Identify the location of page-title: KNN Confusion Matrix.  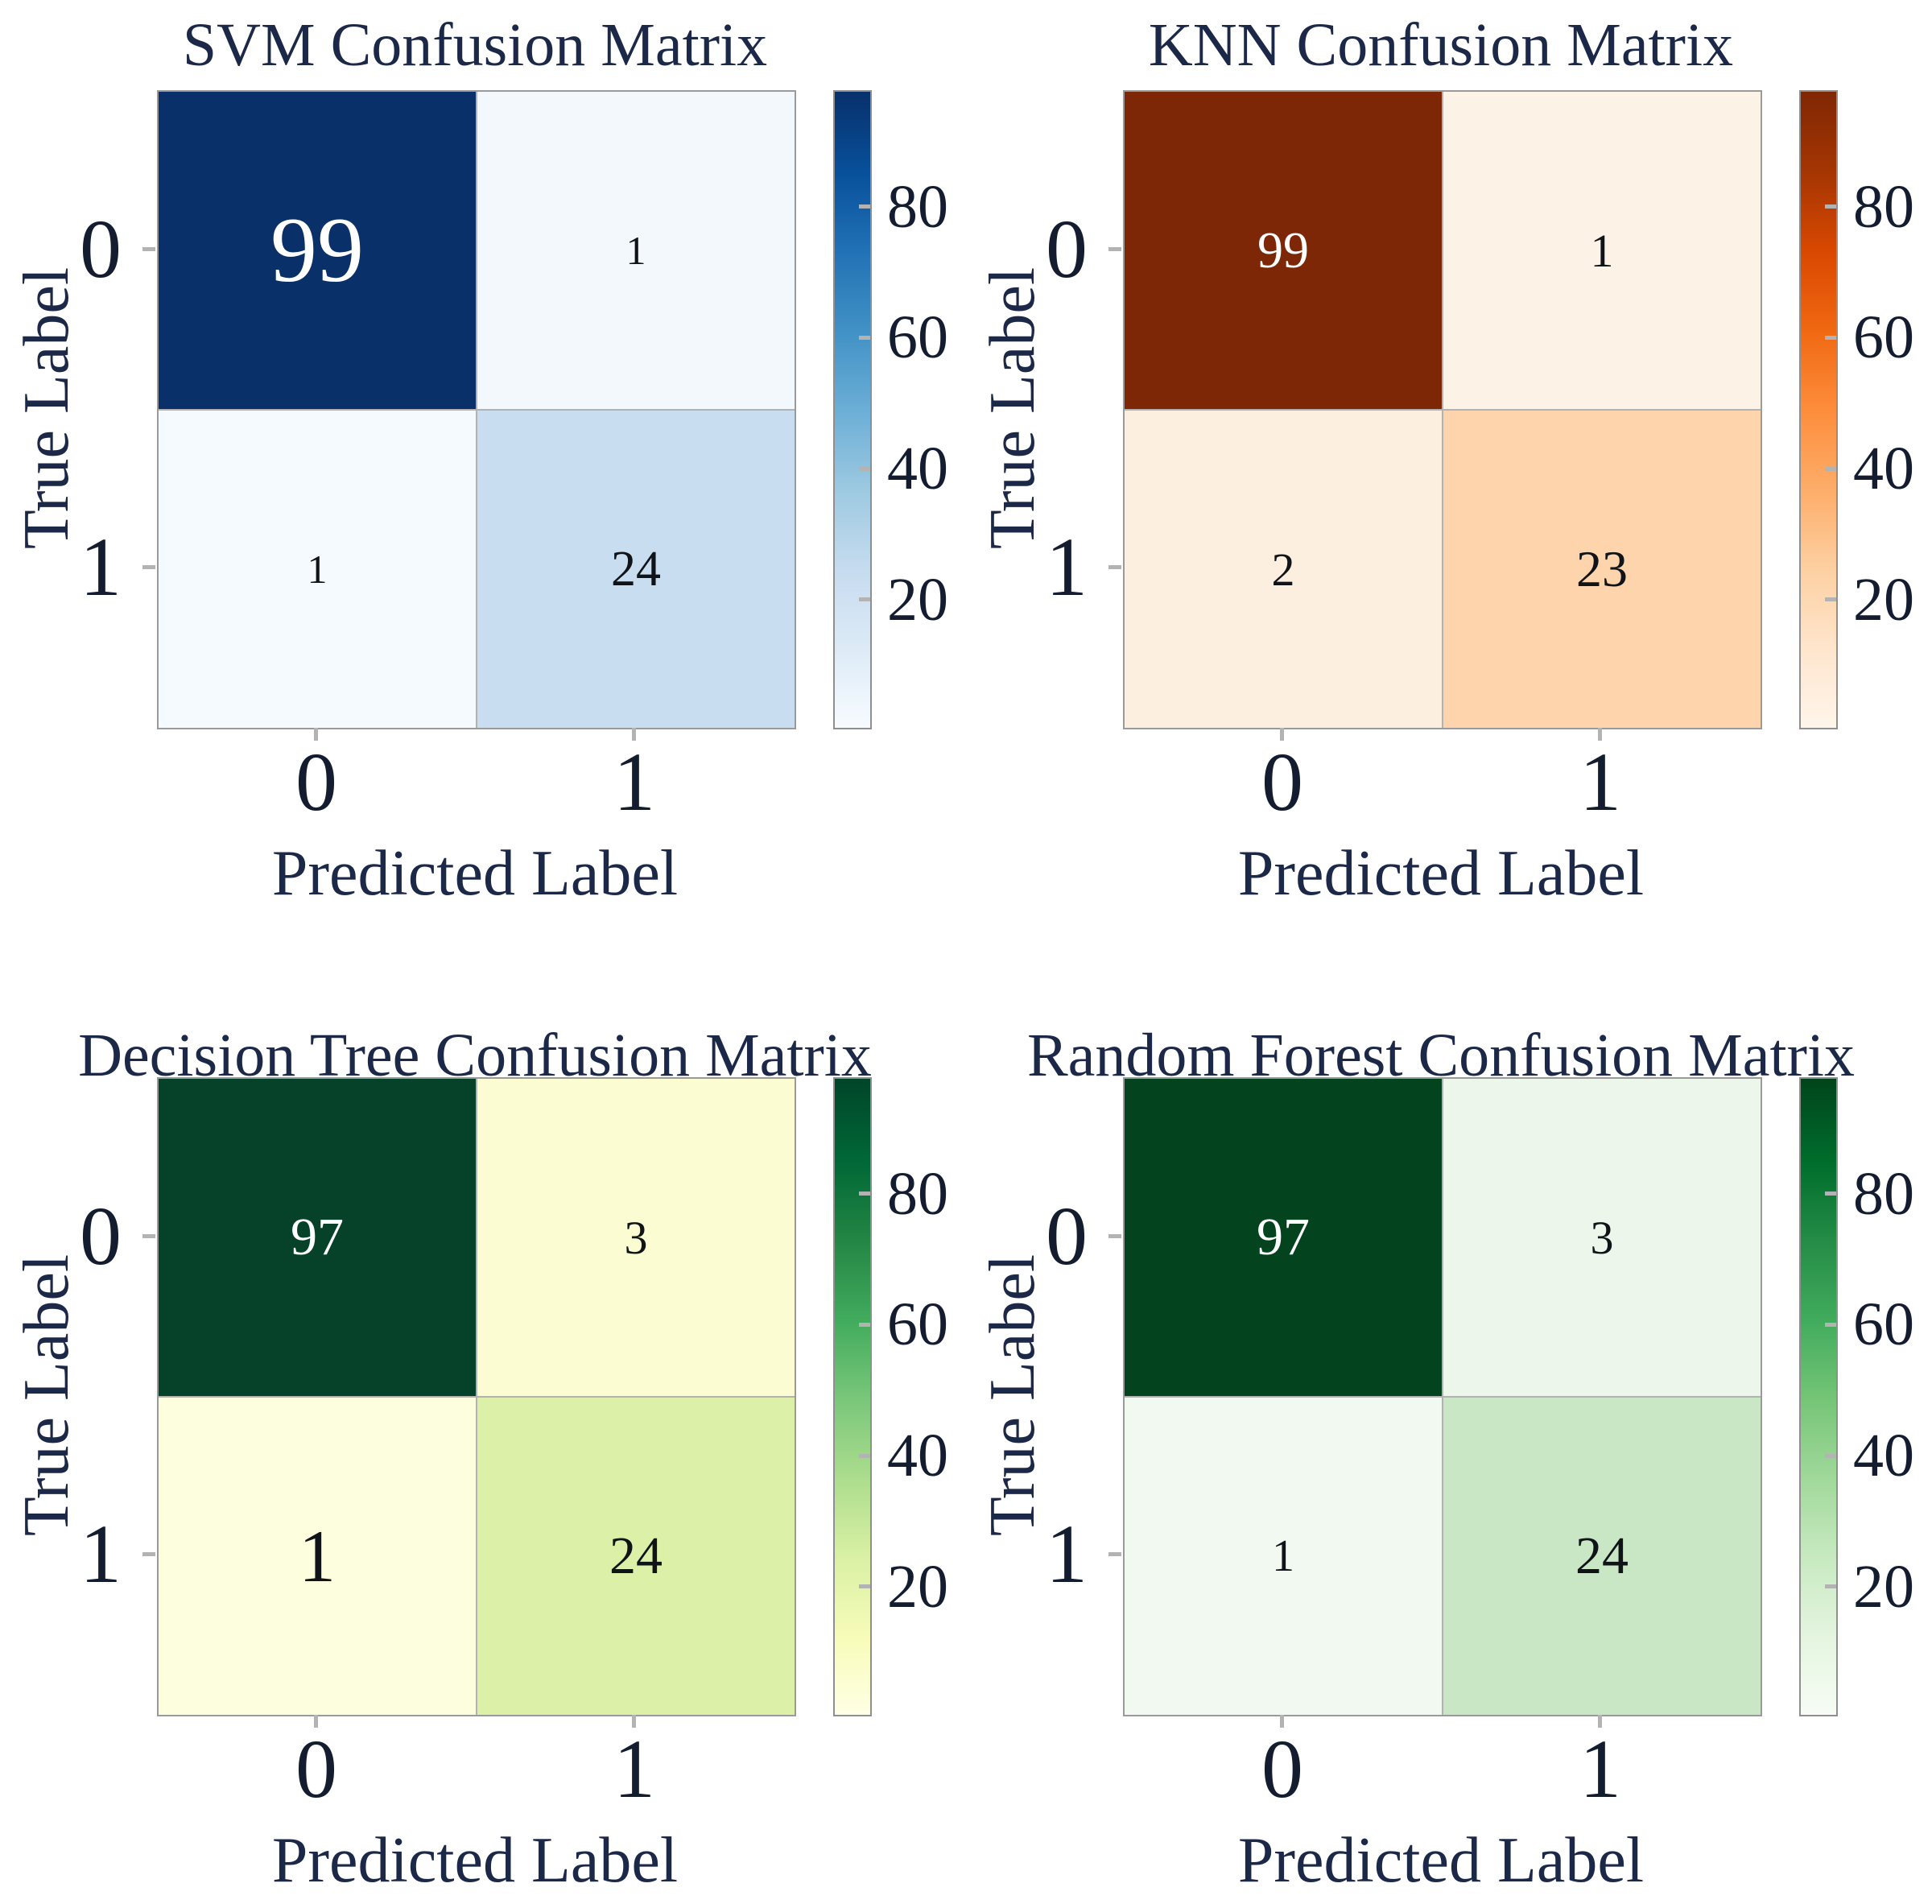
(1441, 45).